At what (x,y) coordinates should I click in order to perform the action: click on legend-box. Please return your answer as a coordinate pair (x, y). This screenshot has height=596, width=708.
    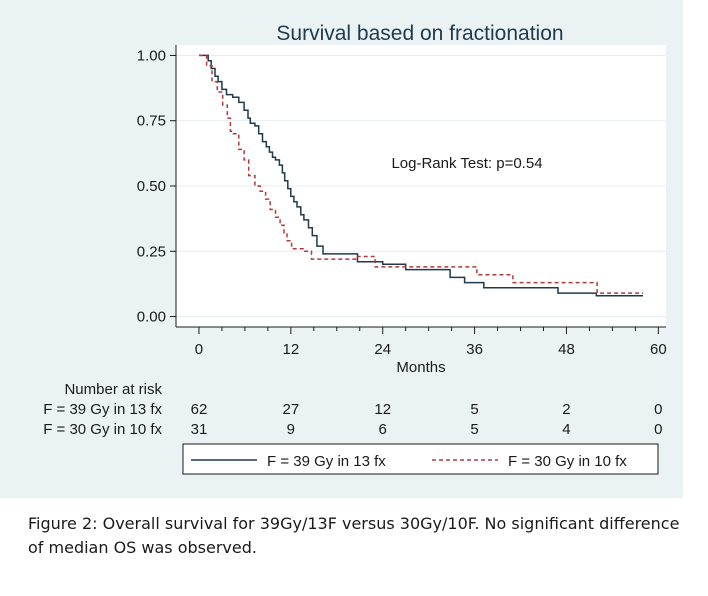
    Looking at the image, I should click on (420, 459).